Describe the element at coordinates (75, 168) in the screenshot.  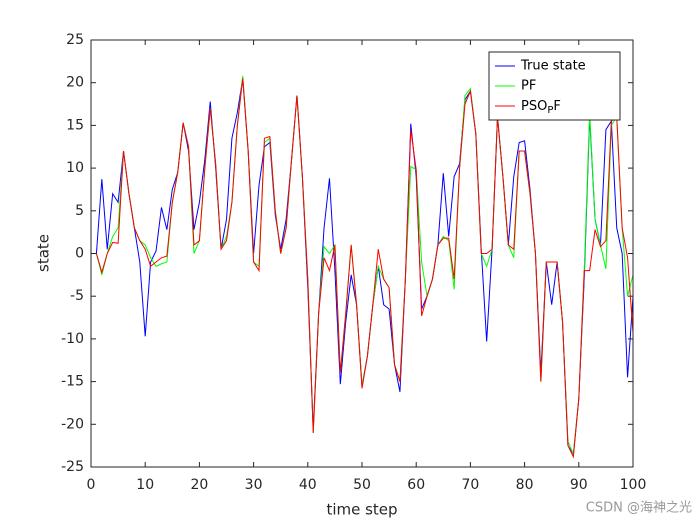
I see `y-tick-label: 10` at that location.